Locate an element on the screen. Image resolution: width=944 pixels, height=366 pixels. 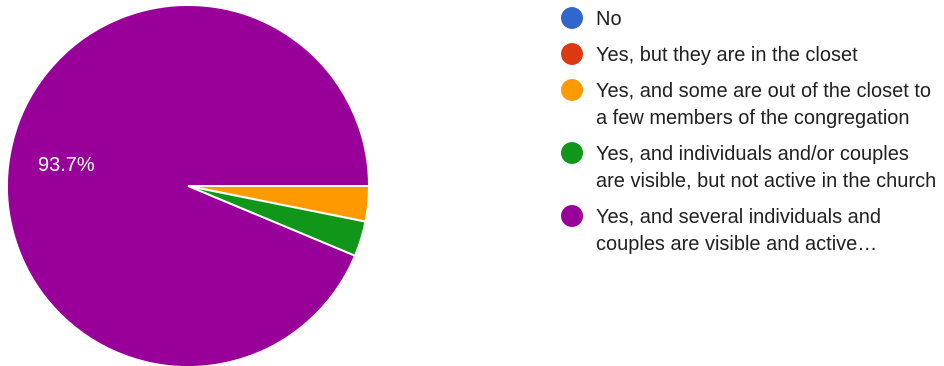
legend-item-in-closet: Yes, but they are in the closet is located at coordinates (751, 55).